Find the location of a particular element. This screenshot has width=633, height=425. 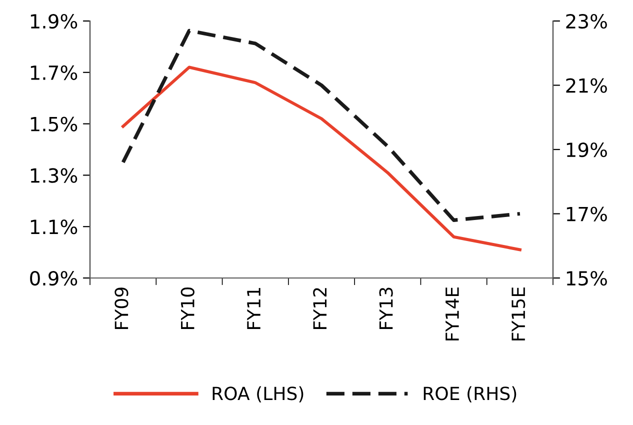

legend-label: ROE (RHS) is located at coordinates (470, 394).